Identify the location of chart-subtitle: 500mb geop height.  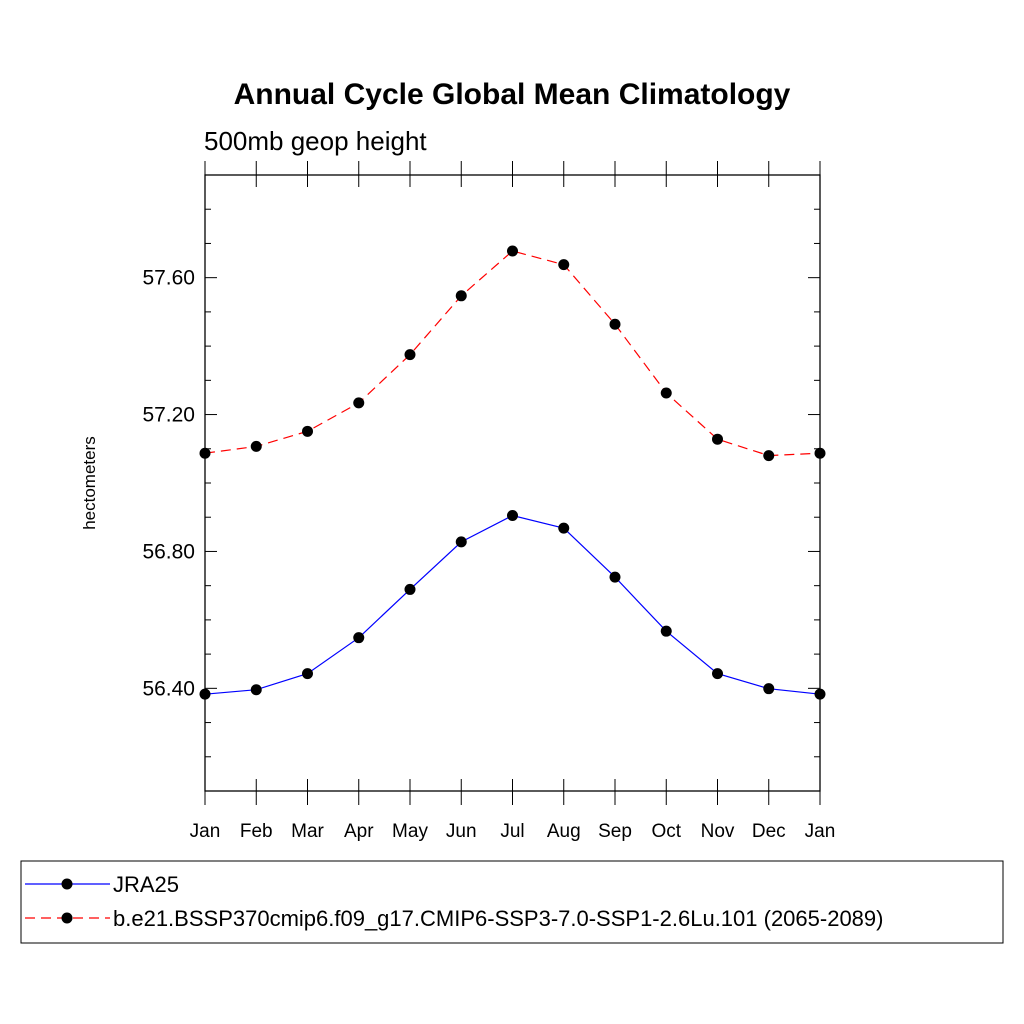
(315, 141).